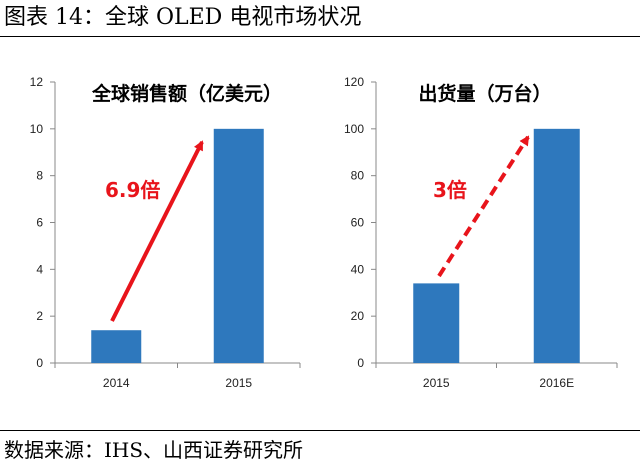 This screenshot has width=640, height=473. What do you see at coordinates (39, 269) in the screenshot?
I see `y-tick-label: 4` at bounding box center [39, 269].